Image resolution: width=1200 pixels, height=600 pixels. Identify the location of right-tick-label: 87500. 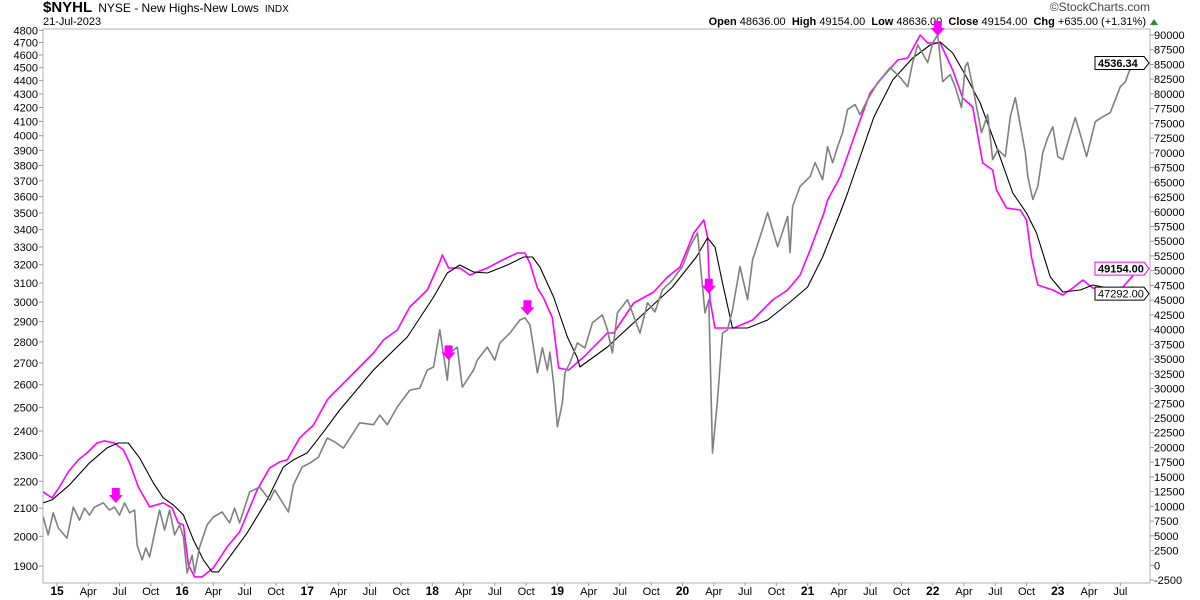
(1169, 51).